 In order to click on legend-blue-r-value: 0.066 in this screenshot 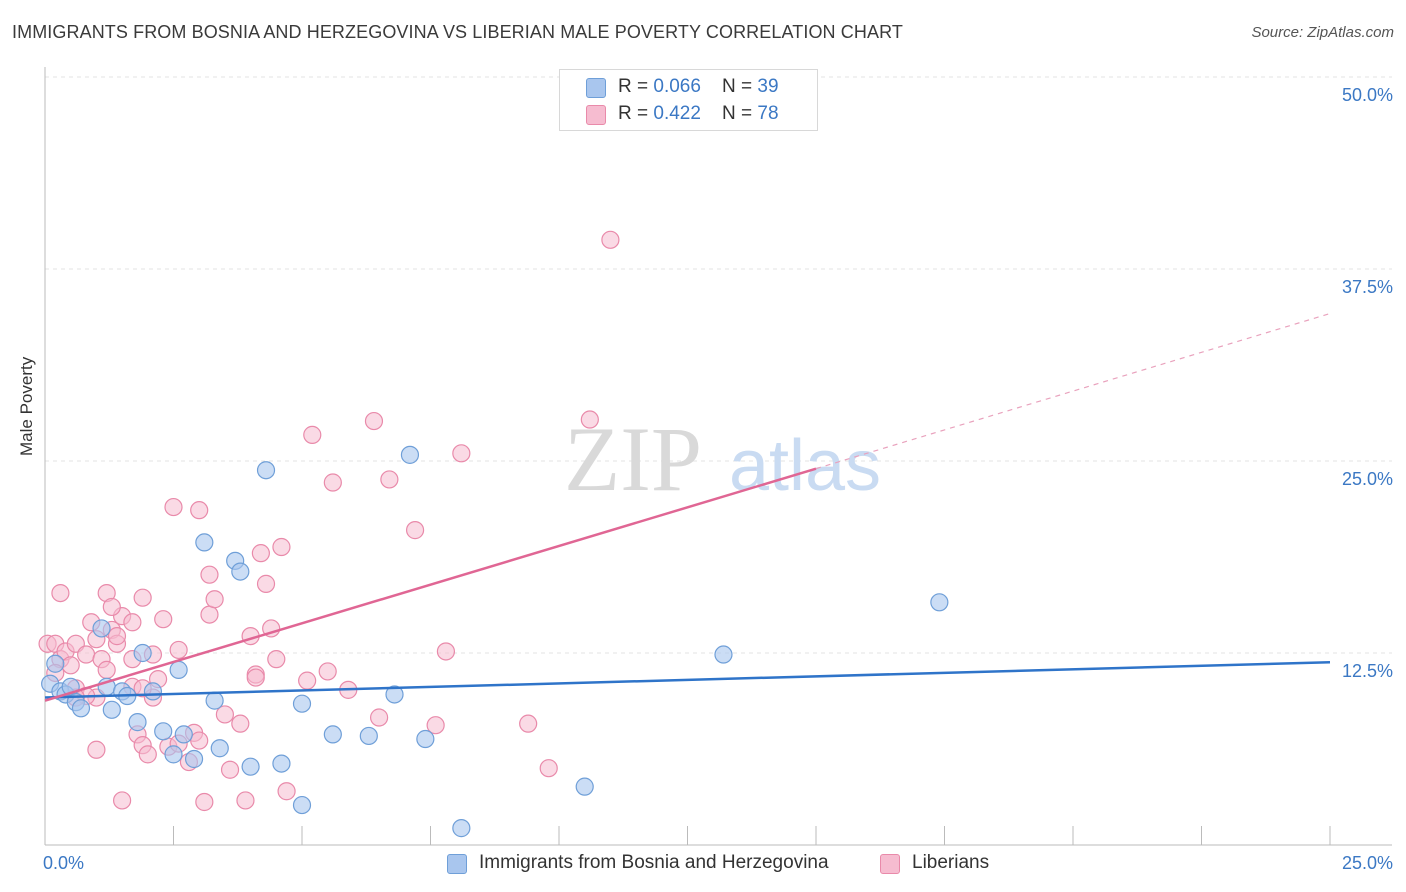, I will do `click(677, 86)`.